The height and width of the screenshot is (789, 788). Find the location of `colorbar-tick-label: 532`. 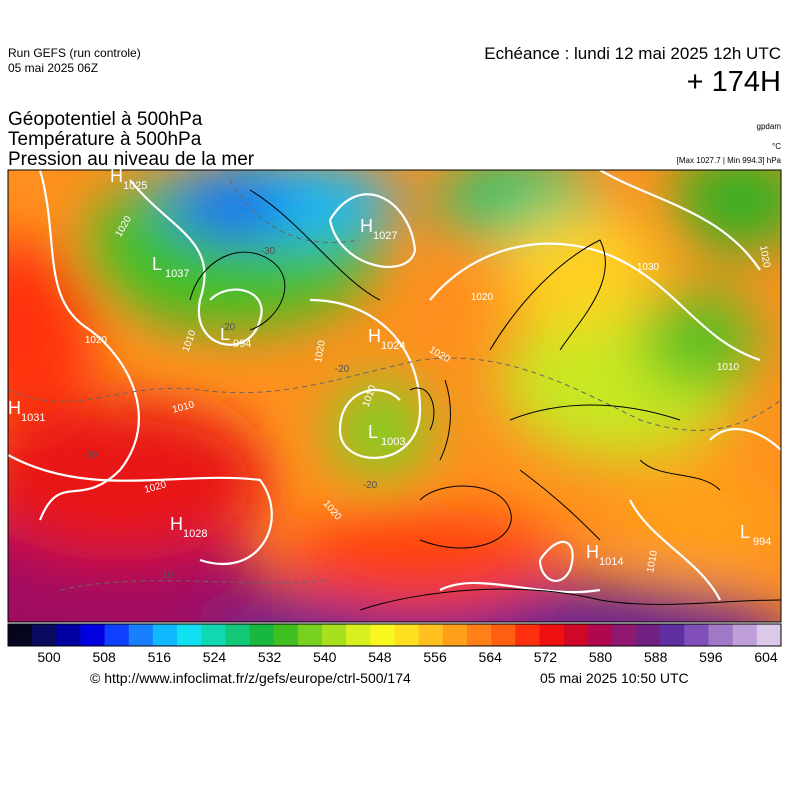

colorbar-tick-label: 532 is located at coordinates (270, 657).